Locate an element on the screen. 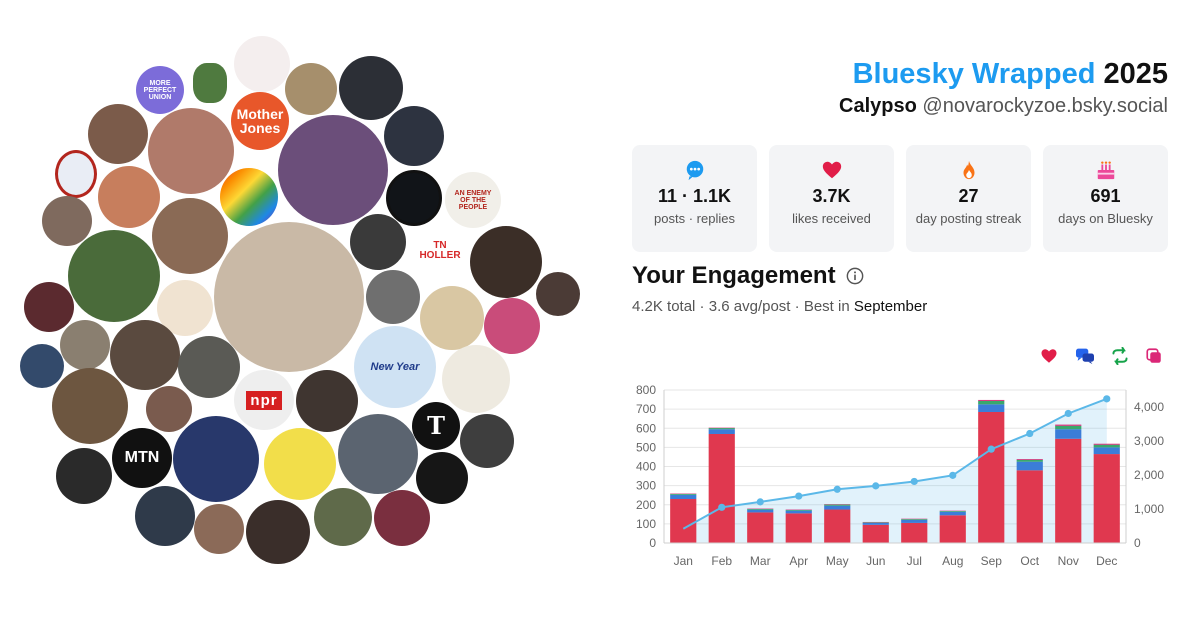 Image resolution: width=1200 pixels, height=630 pixels. x-tick-label: Sep is located at coordinates (992, 561).